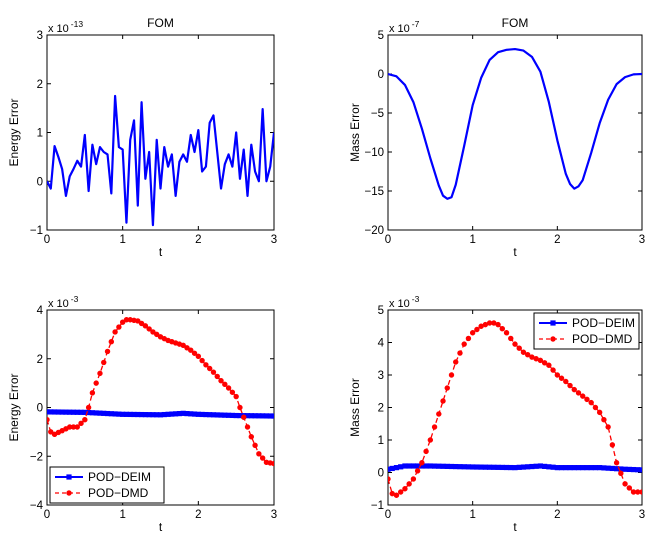  Describe the element at coordinates (118, 493) in the screenshot. I see `legend-label-2: POD−DMD` at that location.